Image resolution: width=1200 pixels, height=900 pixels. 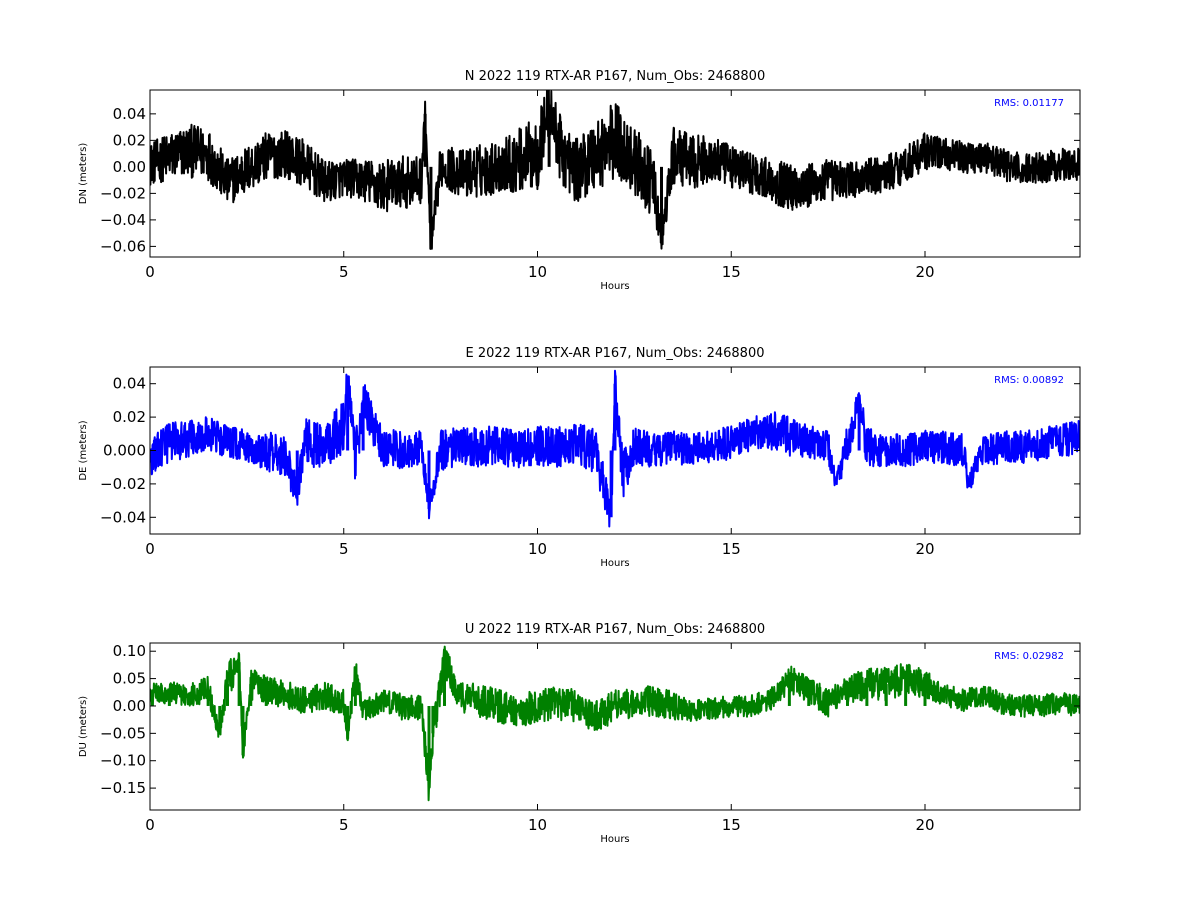 I want to click on rms-annotation: RMS: 0.02982, so click(x=1029, y=656).